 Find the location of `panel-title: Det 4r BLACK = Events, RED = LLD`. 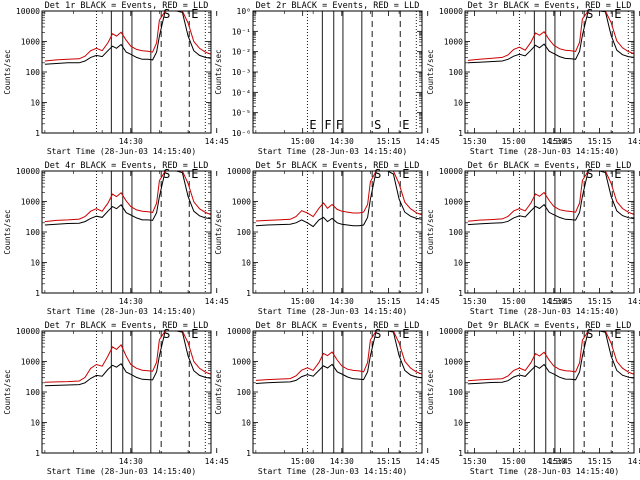

panel-title: Det 4r BLACK = Events, RED = LLD is located at coordinates (127, 166).